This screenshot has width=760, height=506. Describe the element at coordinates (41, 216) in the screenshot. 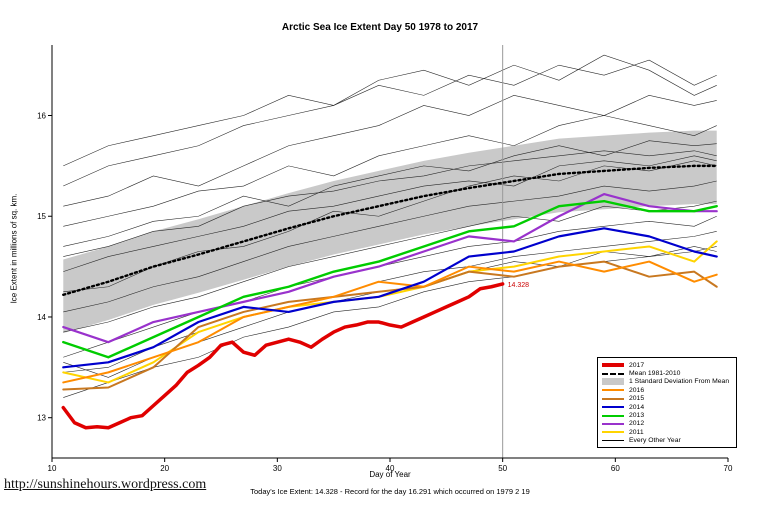

I see `y-tick-label: 15` at that location.